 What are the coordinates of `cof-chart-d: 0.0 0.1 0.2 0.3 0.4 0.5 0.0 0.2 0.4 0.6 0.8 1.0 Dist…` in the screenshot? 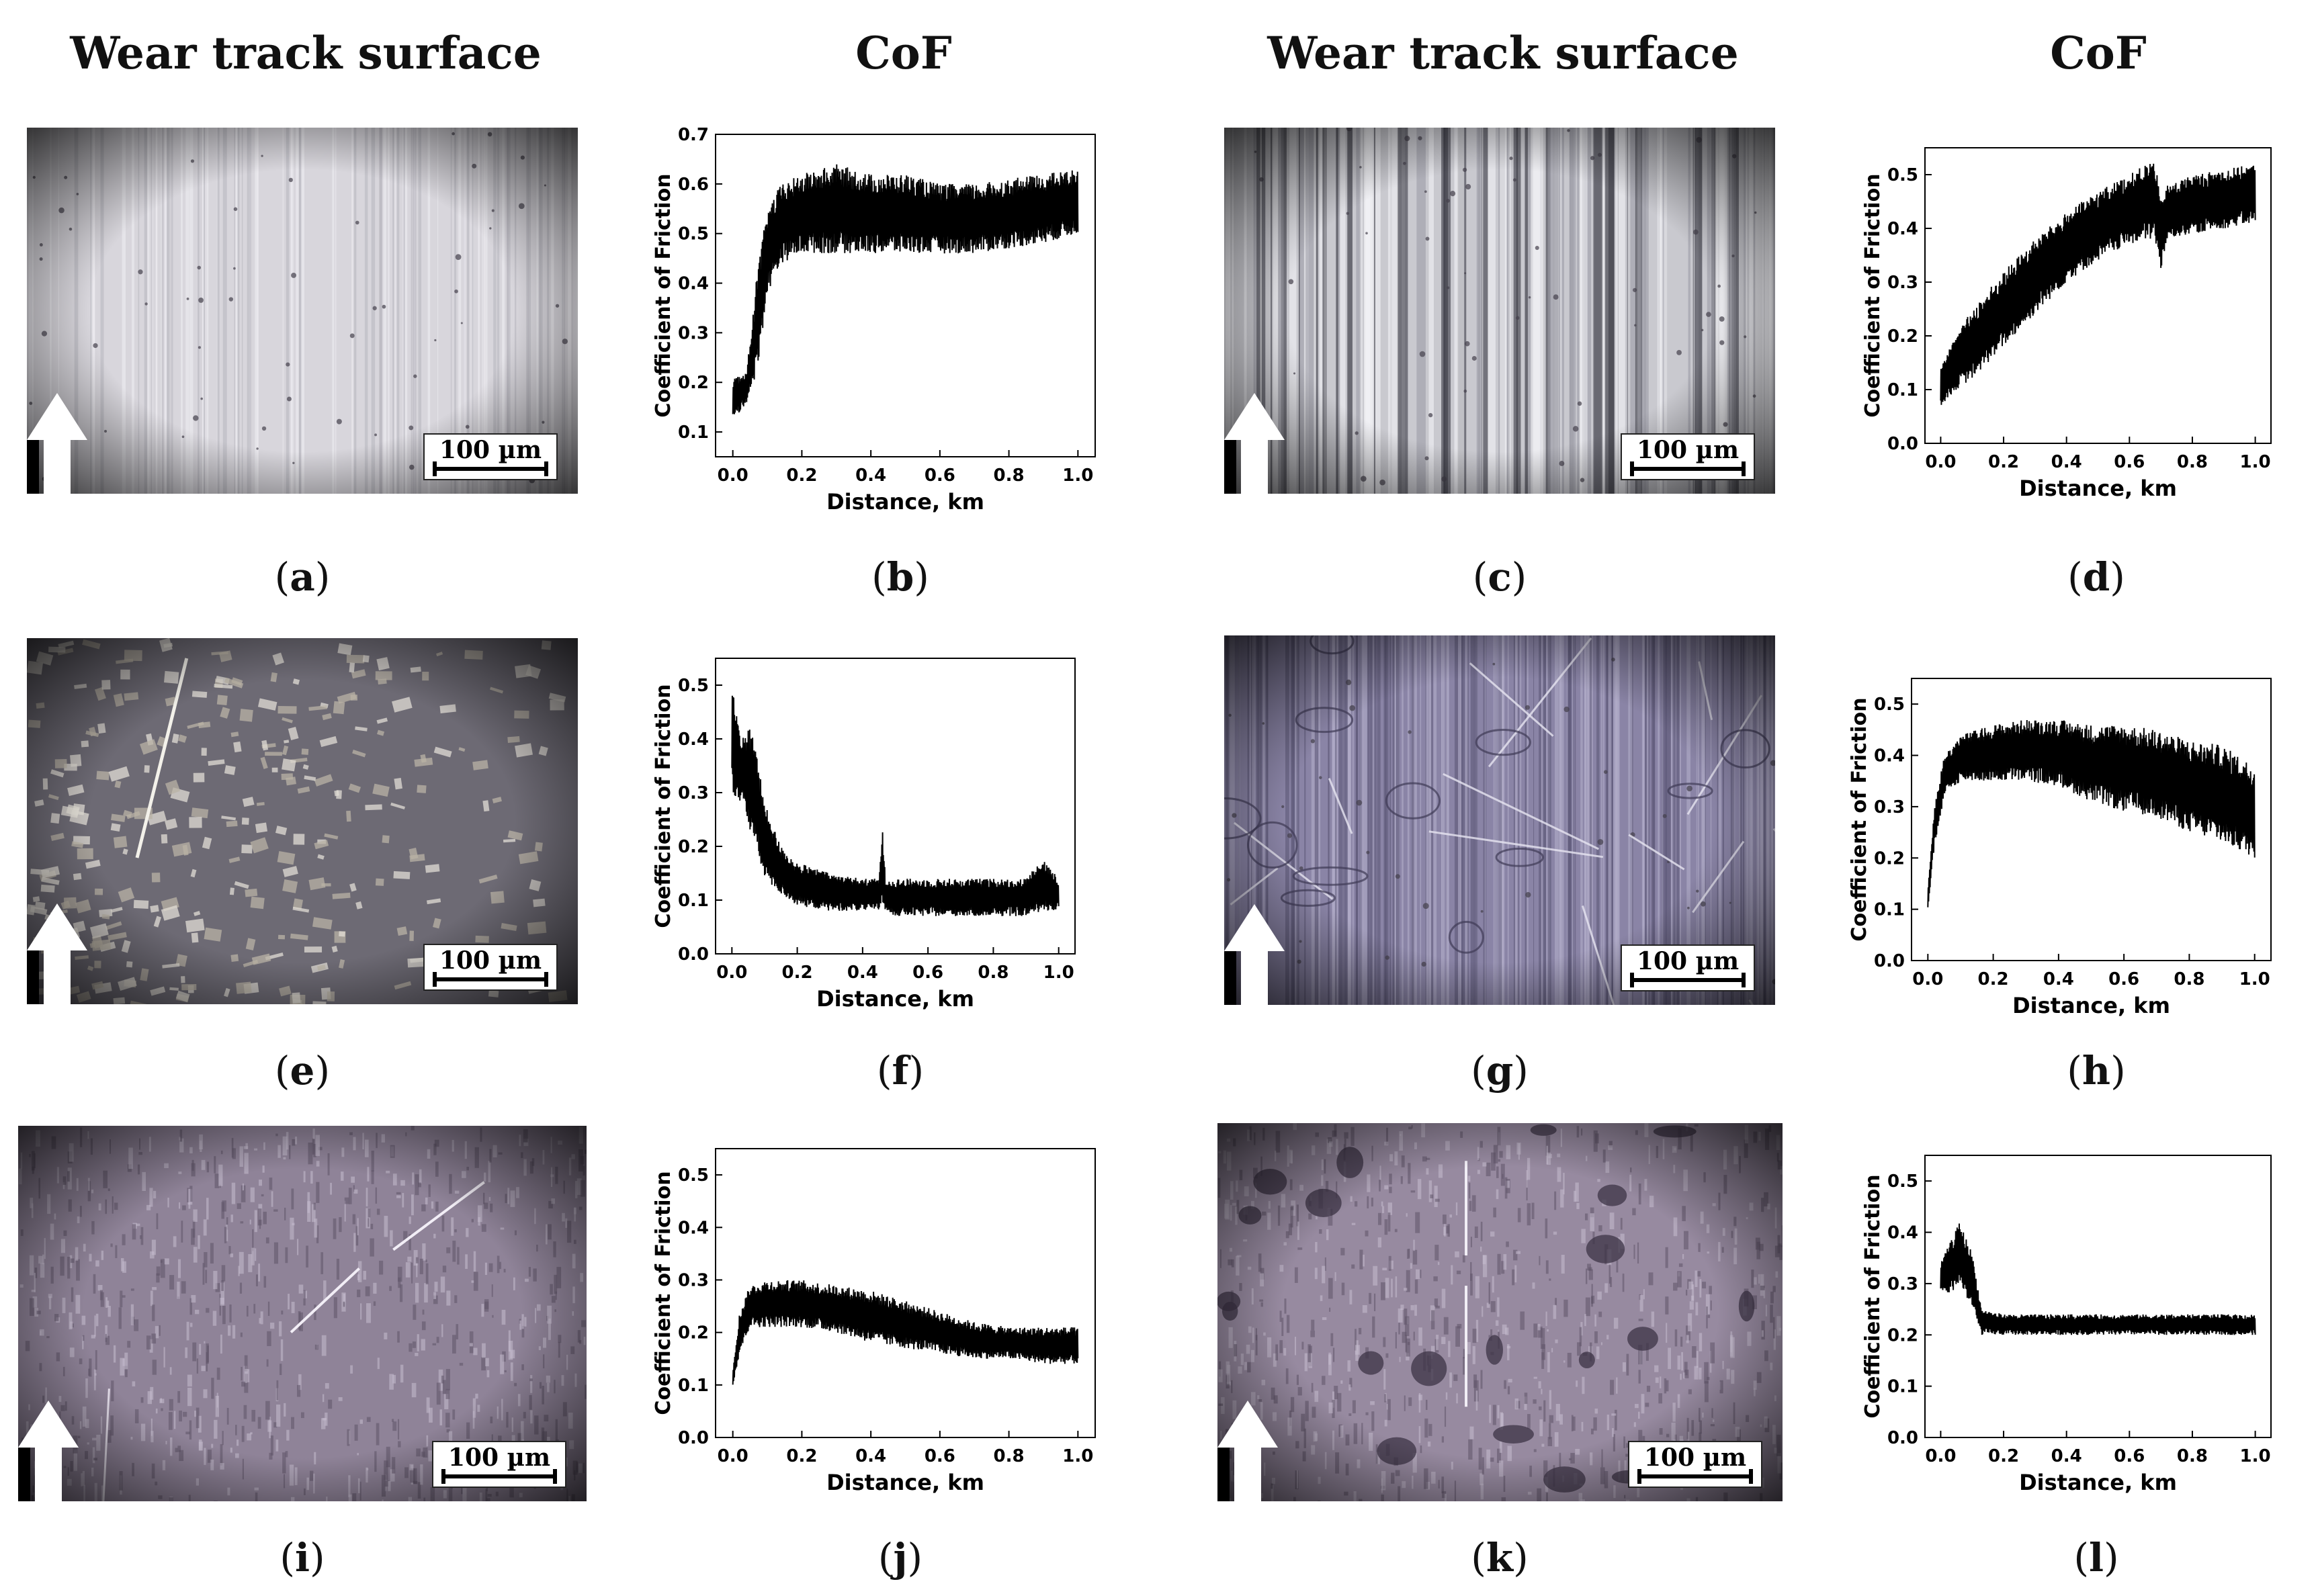 It's located at (2066, 324).